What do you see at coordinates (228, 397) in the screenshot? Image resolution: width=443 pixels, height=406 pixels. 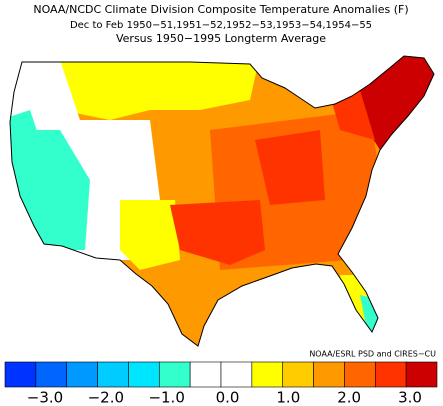 I see `legend-label: 0.0` at bounding box center [228, 397].